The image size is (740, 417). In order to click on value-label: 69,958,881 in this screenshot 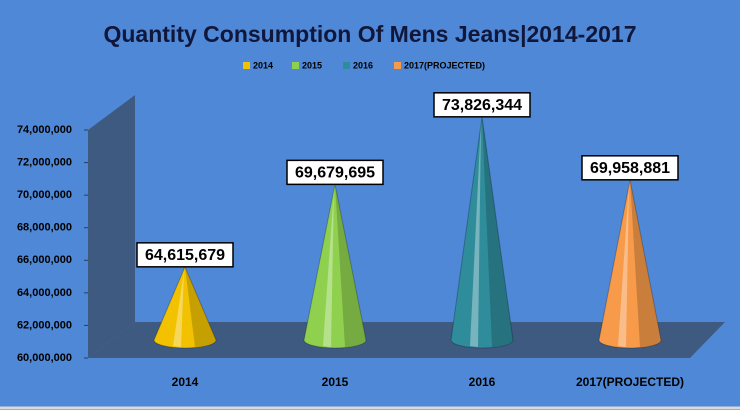, I will do `click(630, 168)`.